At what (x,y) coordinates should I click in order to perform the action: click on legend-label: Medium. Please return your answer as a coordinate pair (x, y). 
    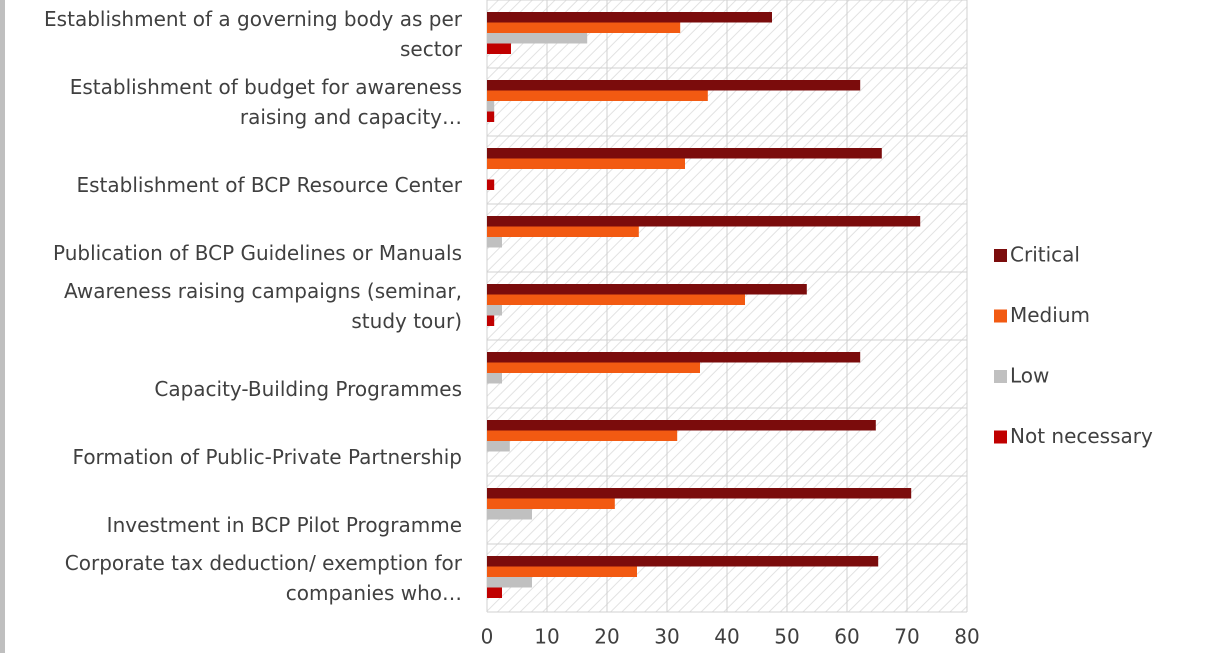
    Looking at the image, I should click on (1050, 315).